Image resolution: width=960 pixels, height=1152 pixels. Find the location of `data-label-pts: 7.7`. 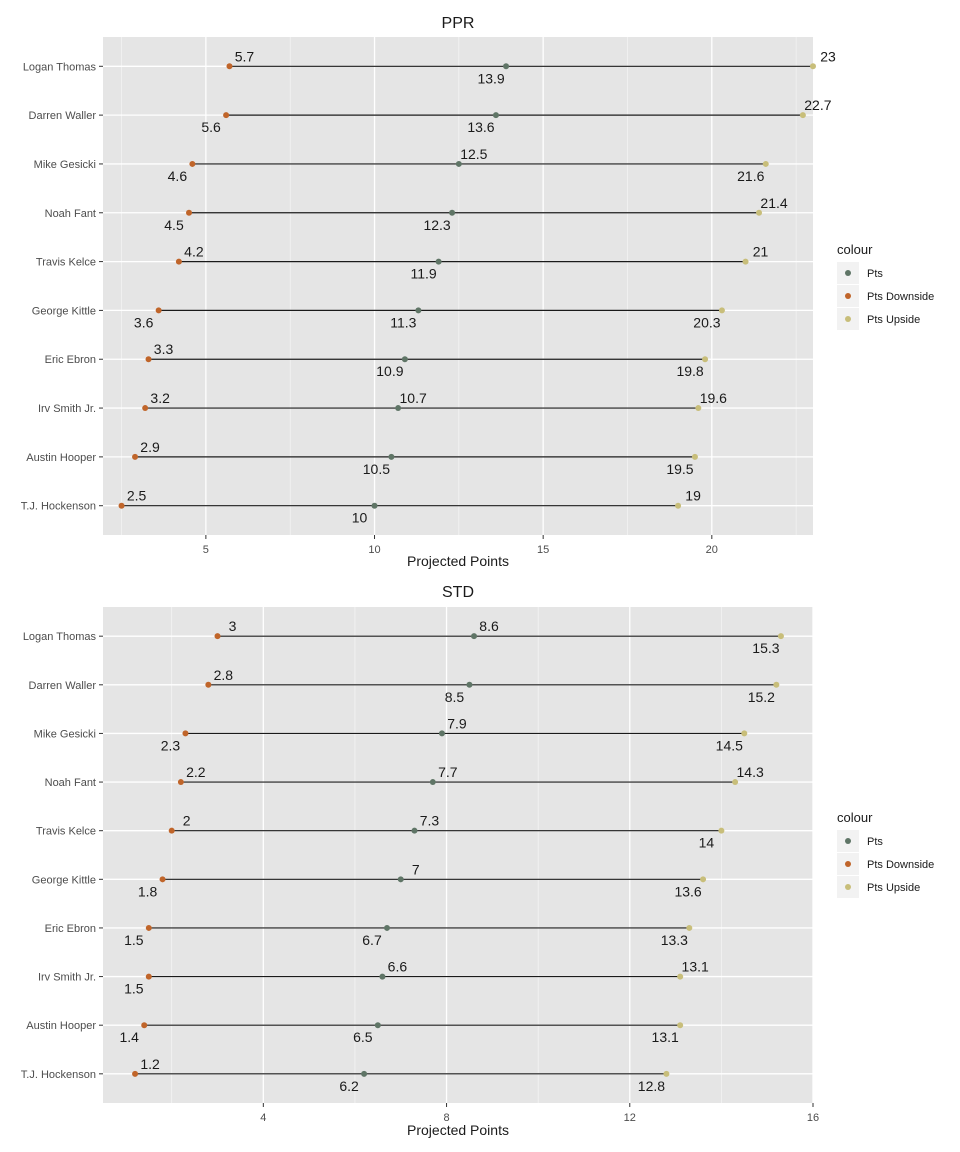

data-label-pts: 7.7 is located at coordinates (448, 772).